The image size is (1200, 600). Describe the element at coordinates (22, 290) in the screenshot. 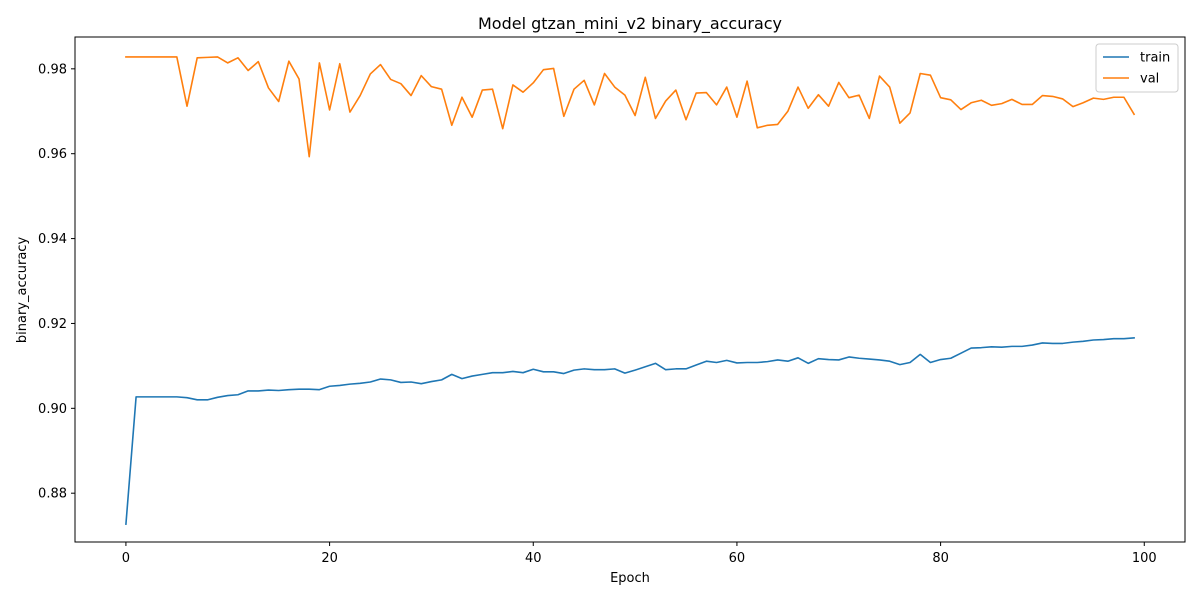

I see `y-axis-title: binary_accuracy` at that location.